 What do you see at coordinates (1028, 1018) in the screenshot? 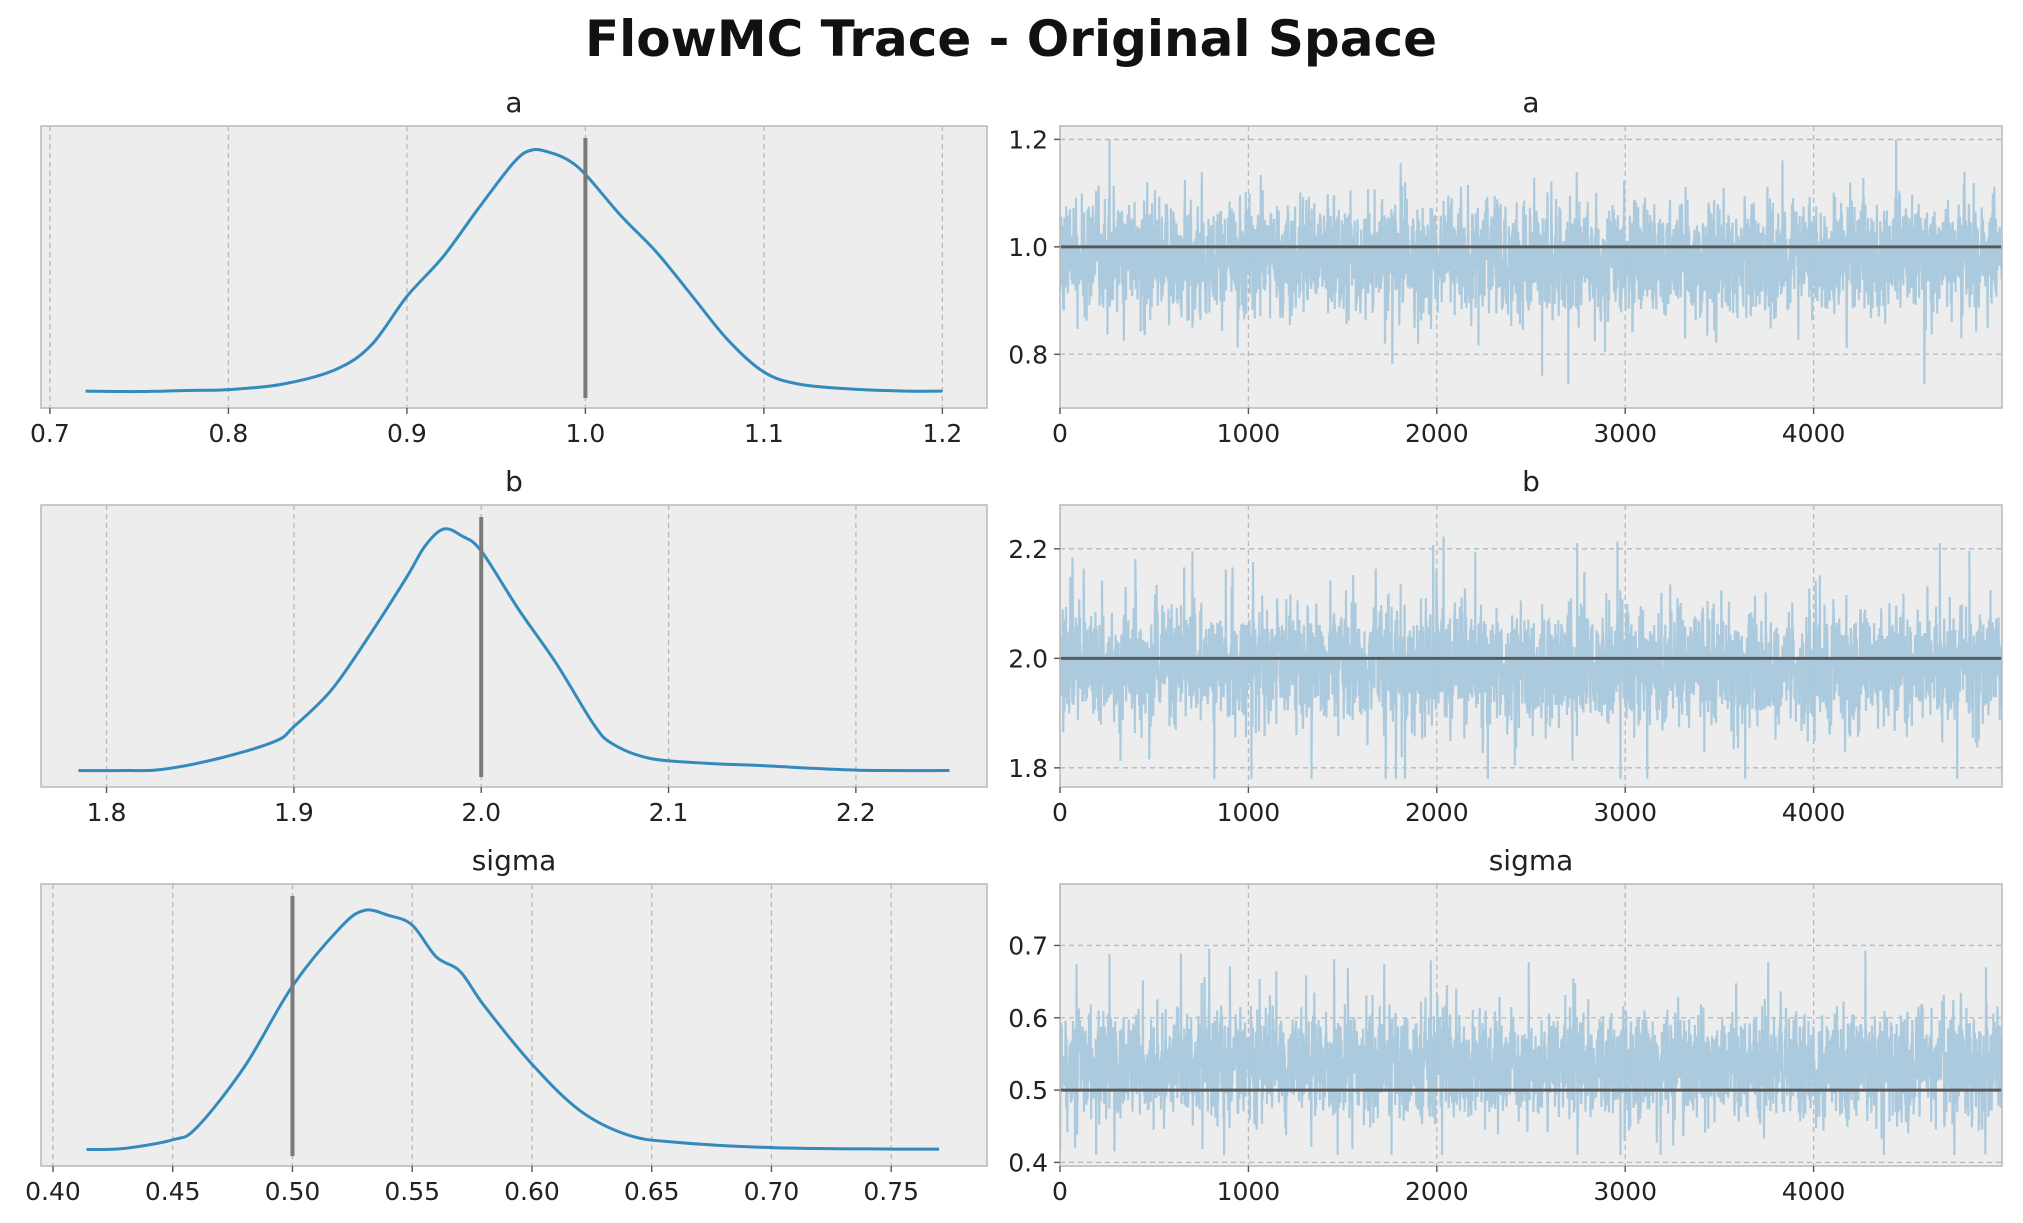
I see `y-tick-label: 0.6` at bounding box center [1028, 1018].